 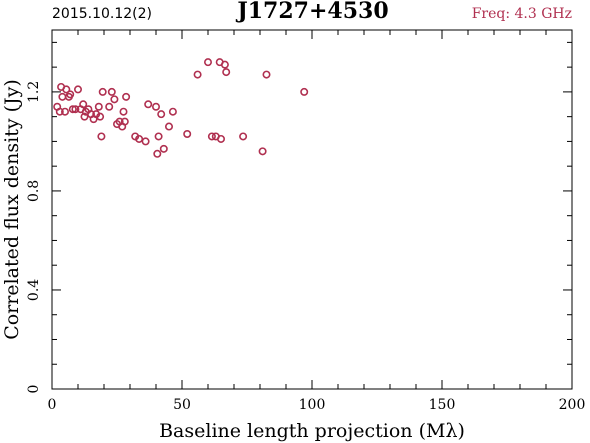 I want to click on y-tick-label: 0.4, so click(x=34, y=290).